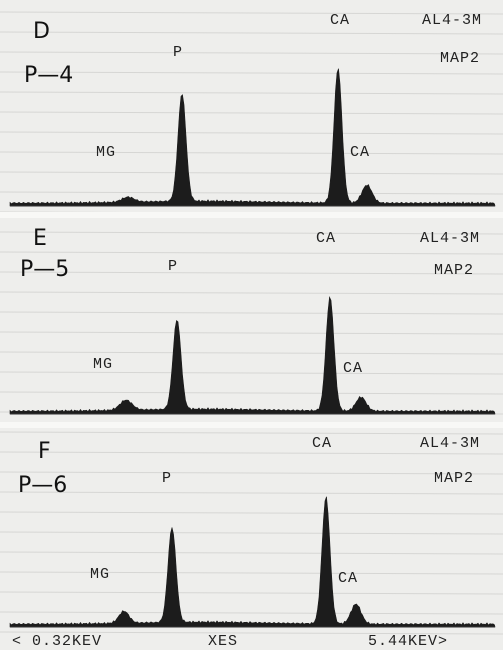 The image size is (503, 650). What do you see at coordinates (44, 451) in the screenshot?
I see `panel-label: F` at bounding box center [44, 451].